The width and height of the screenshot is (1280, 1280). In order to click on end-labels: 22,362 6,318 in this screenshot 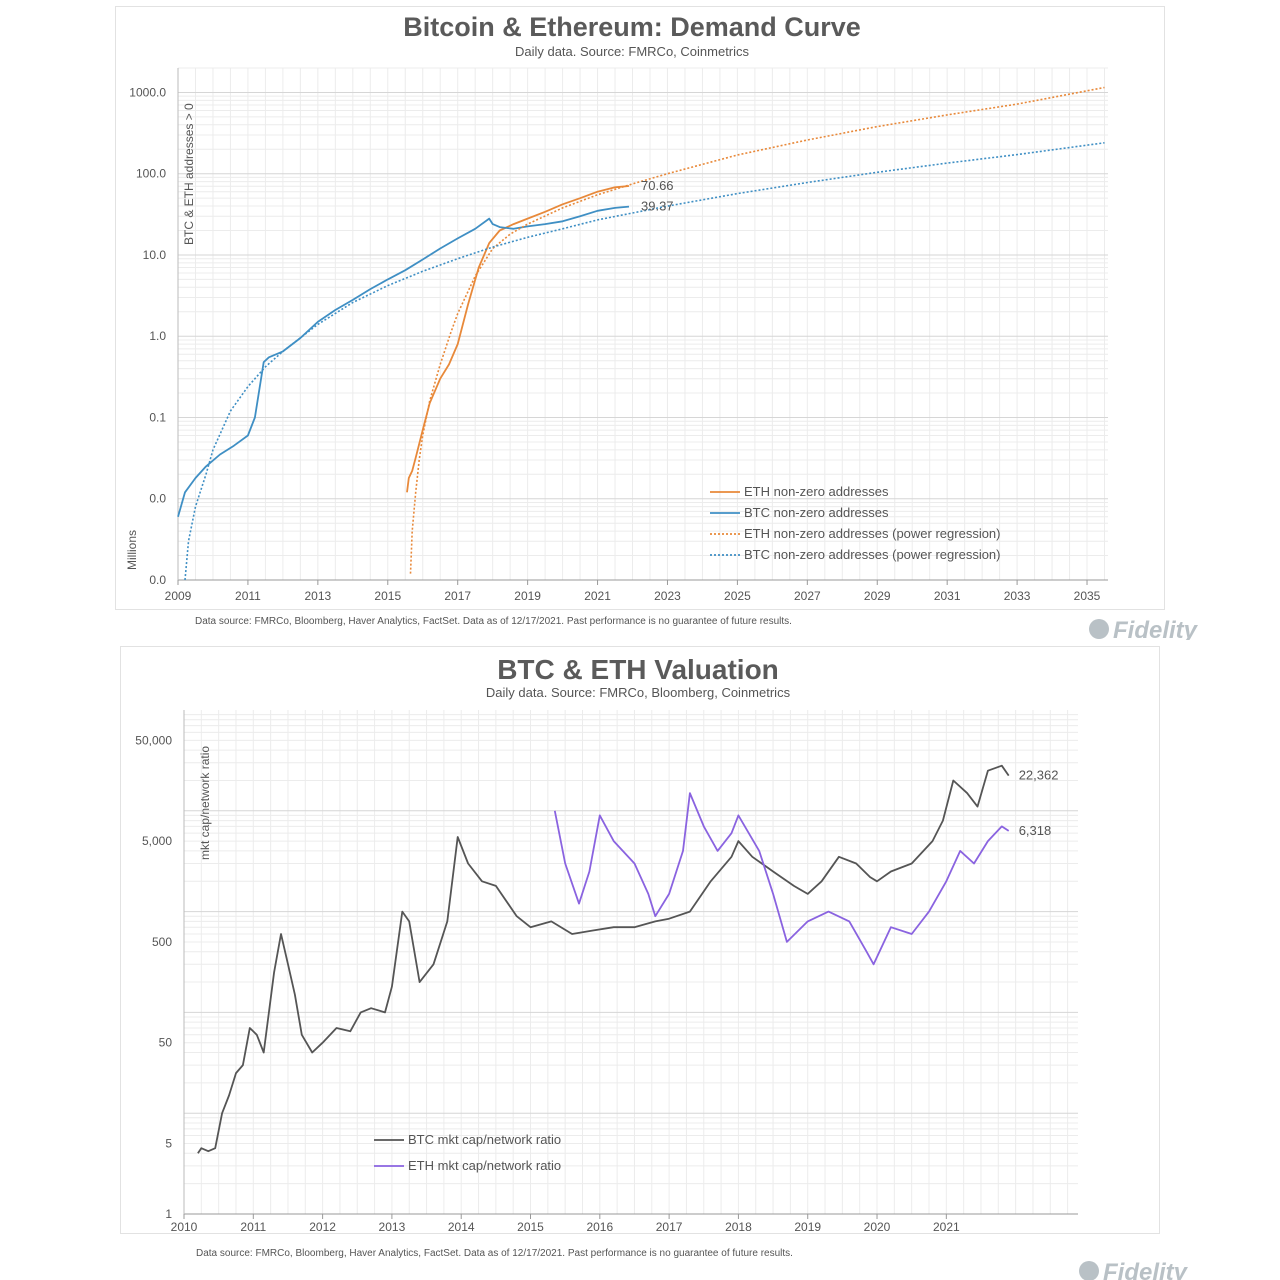, I will do `click(1039, 803)`.